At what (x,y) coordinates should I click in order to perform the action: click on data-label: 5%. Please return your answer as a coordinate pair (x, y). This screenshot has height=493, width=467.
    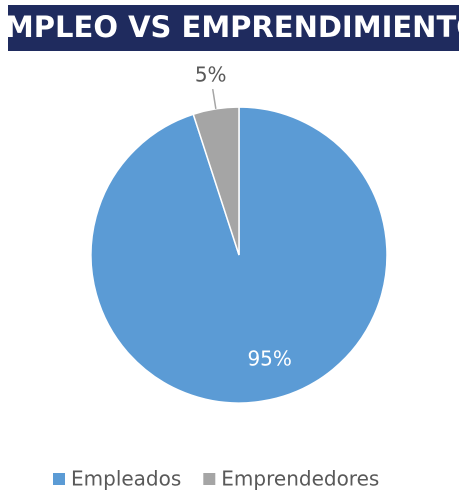
    Looking at the image, I should click on (211, 75).